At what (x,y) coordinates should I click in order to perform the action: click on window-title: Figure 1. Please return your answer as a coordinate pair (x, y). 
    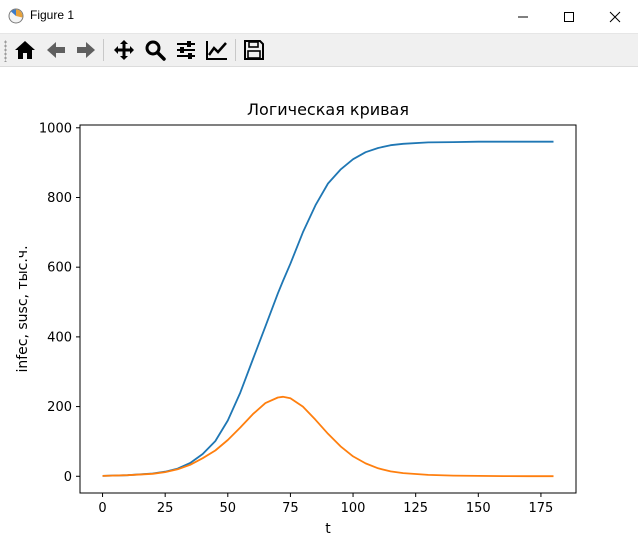
    Looking at the image, I should click on (52, 15).